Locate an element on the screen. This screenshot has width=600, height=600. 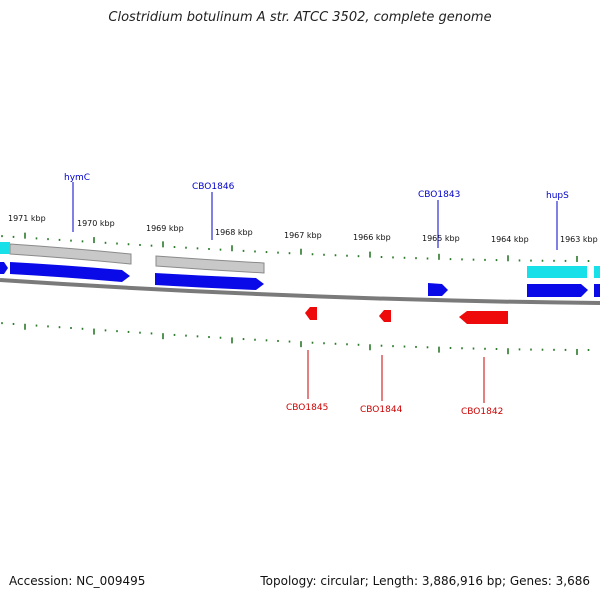
scale-label-1965: 1965 kbp is located at coordinates (441, 238).